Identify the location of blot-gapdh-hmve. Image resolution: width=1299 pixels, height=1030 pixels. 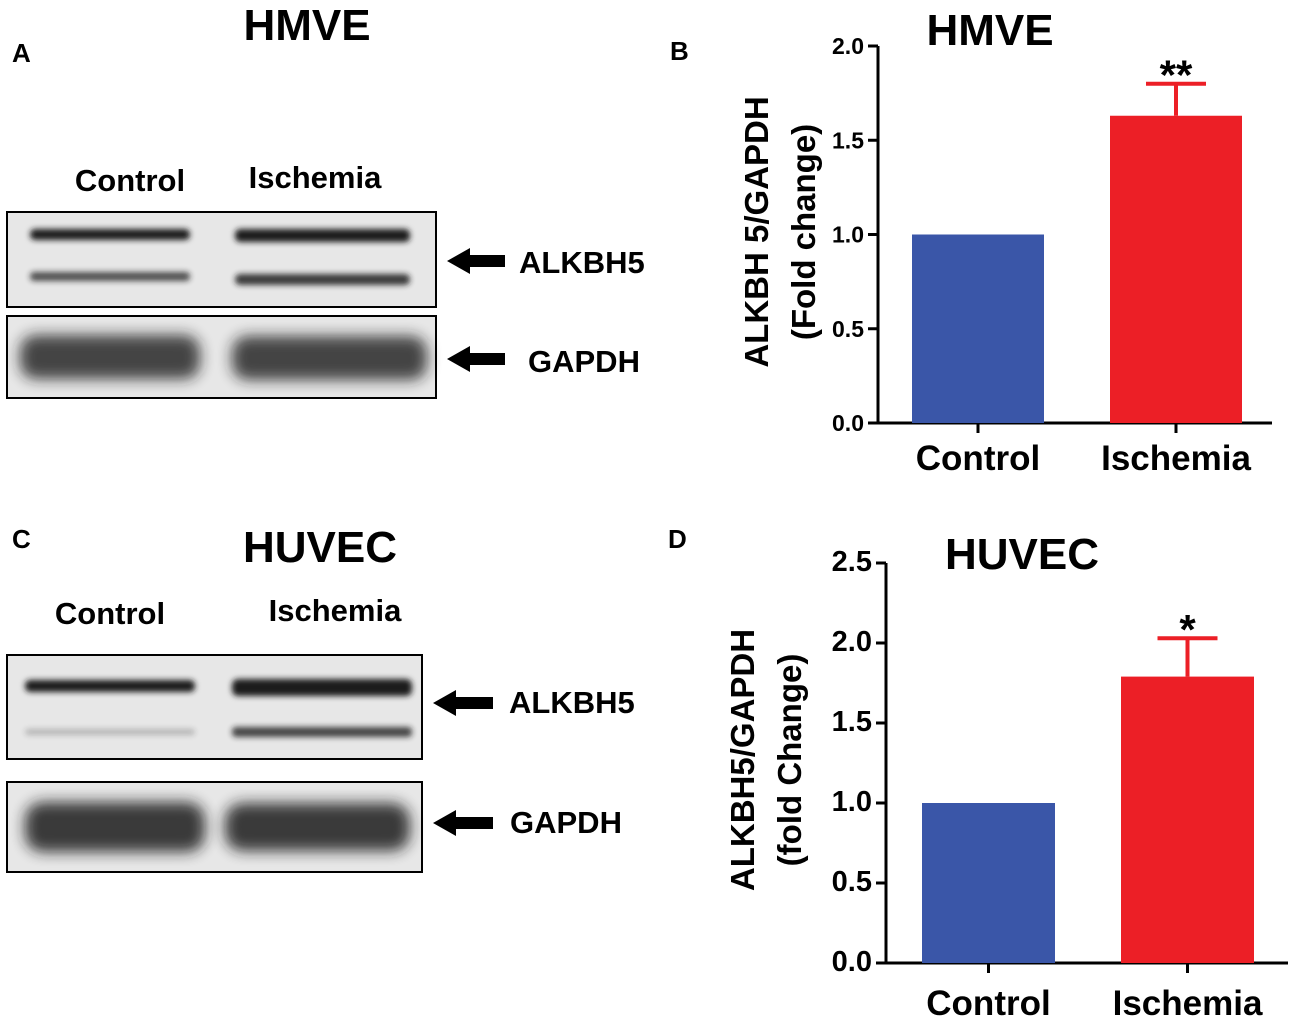
(221, 357).